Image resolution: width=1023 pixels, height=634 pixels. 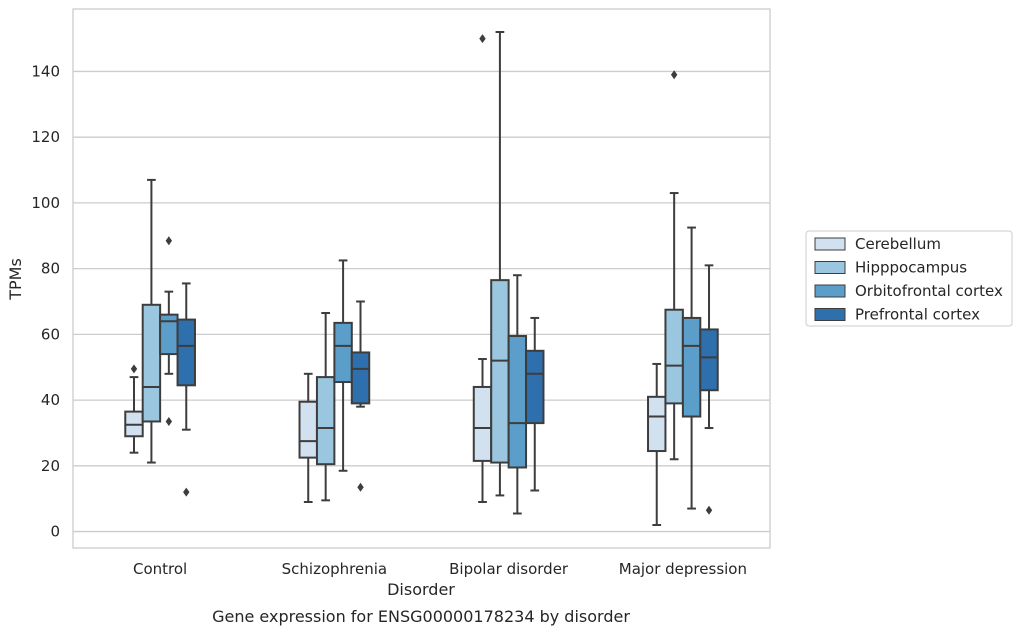 What do you see at coordinates (50, 400) in the screenshot?
I see `y-tick-label-40: 40` at bounding box center [50, 400].